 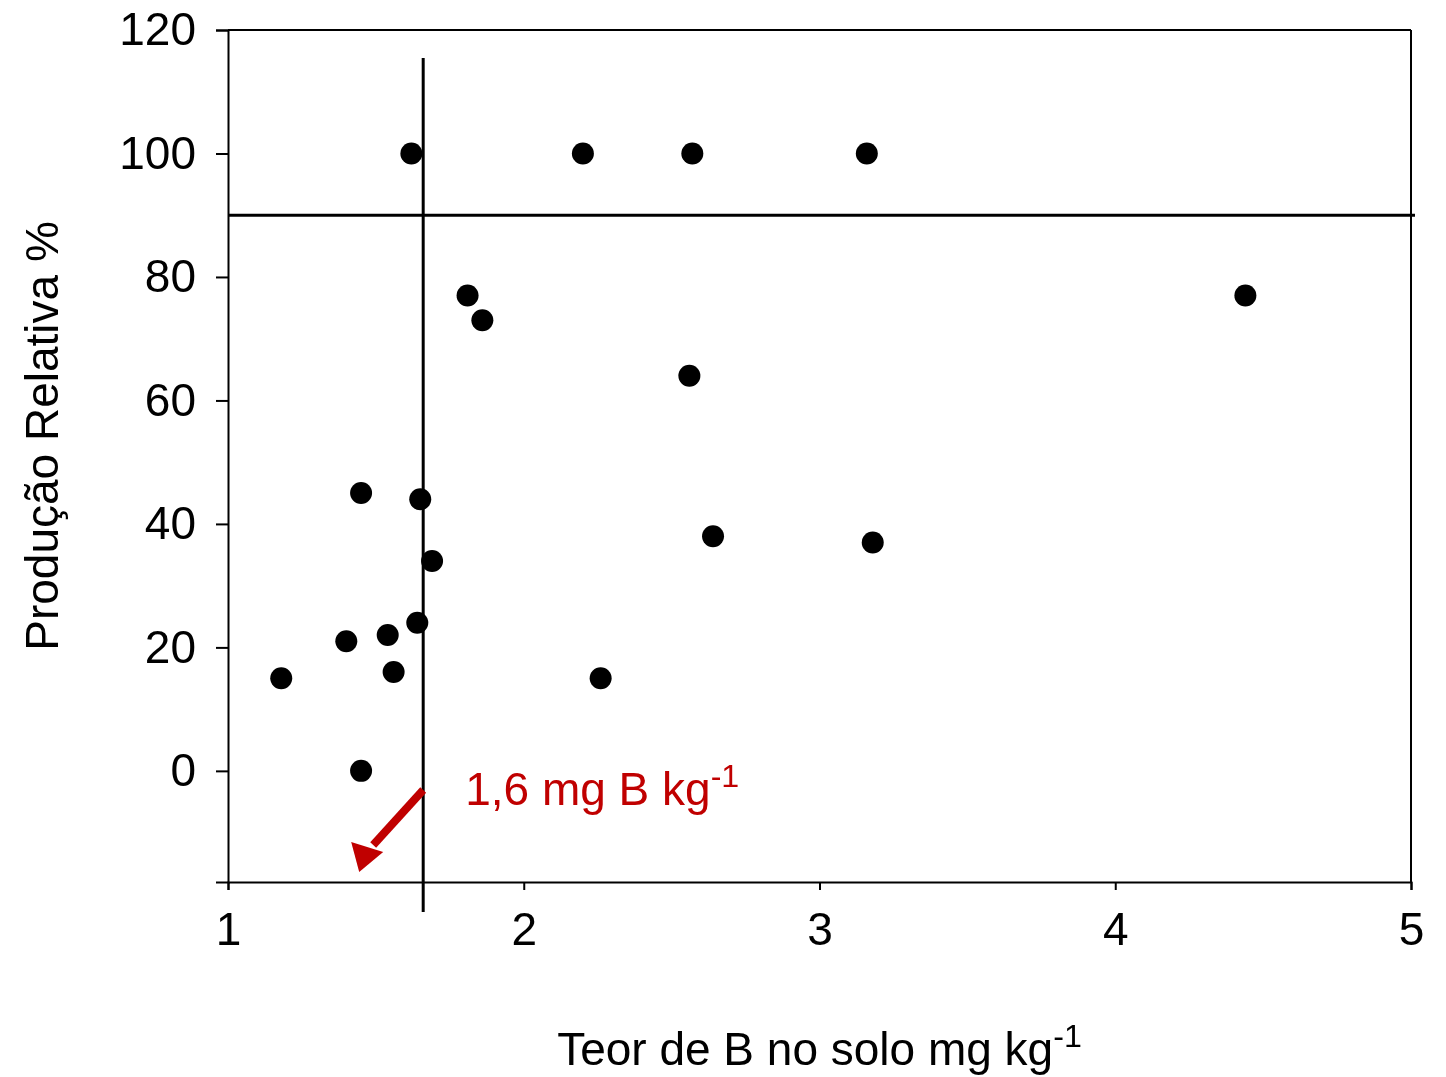 I want to click on x-tick-label: 2, so click(x=524, y=928).